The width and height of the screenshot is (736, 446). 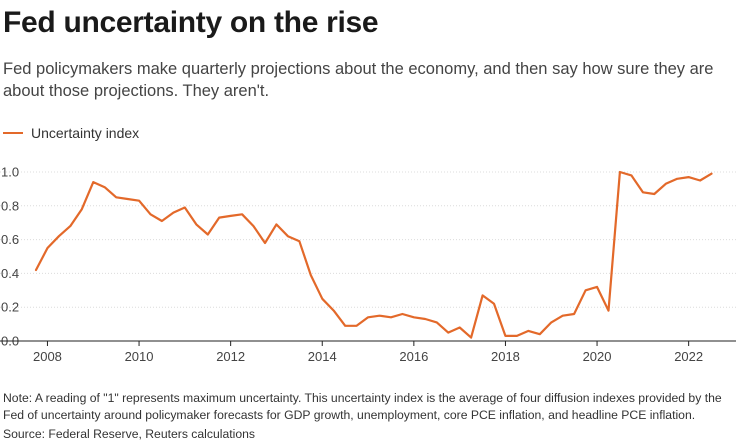 I want to click on x-tick-label: 2020, so click(x=597, y=356).